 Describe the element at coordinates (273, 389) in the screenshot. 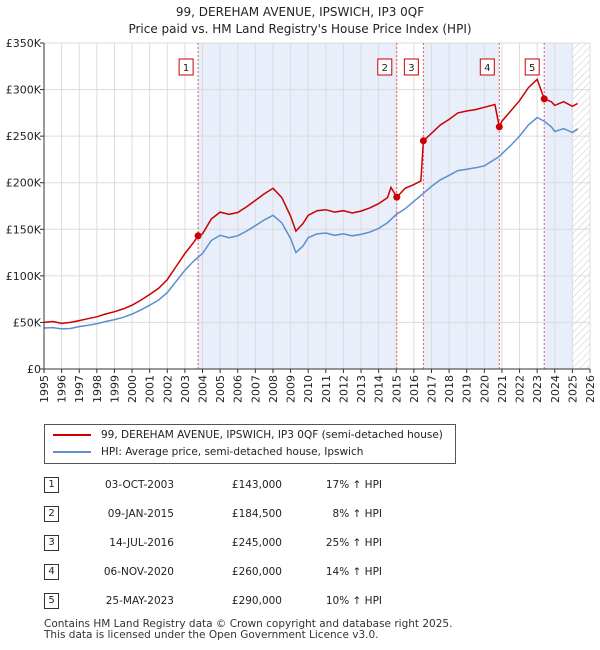

I see `x-tick-label: 2008` at that location.